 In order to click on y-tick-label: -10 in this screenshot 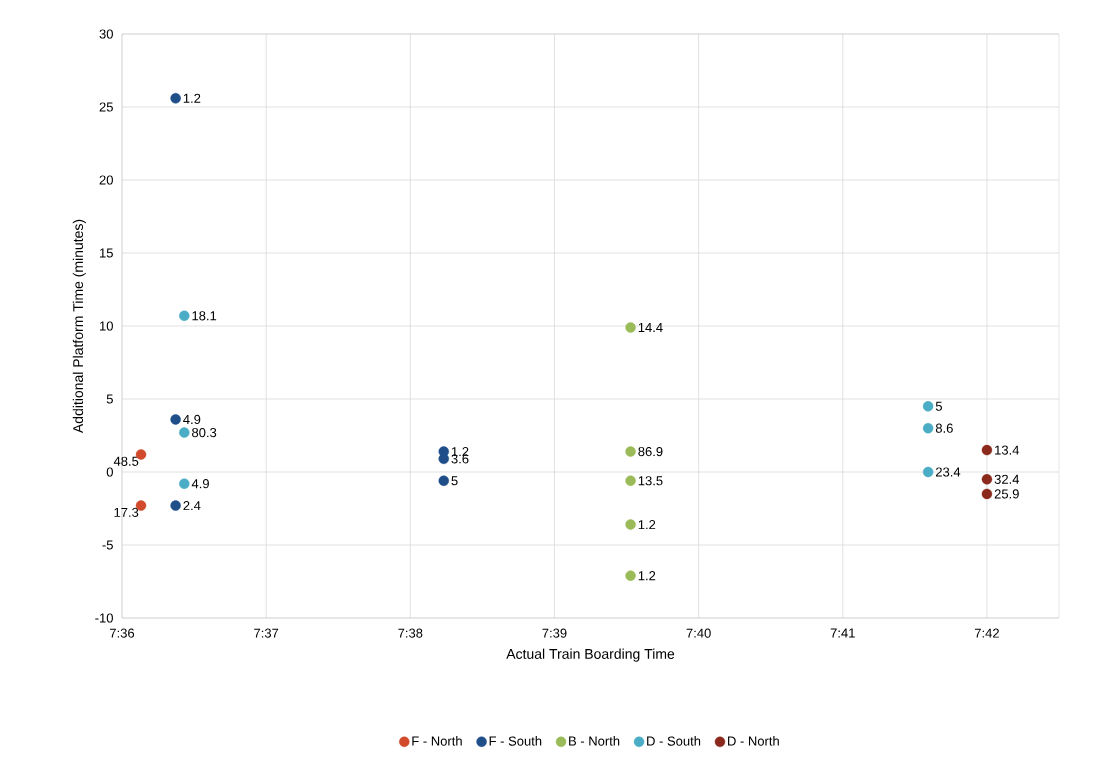, I will do `click(104, 618)`.